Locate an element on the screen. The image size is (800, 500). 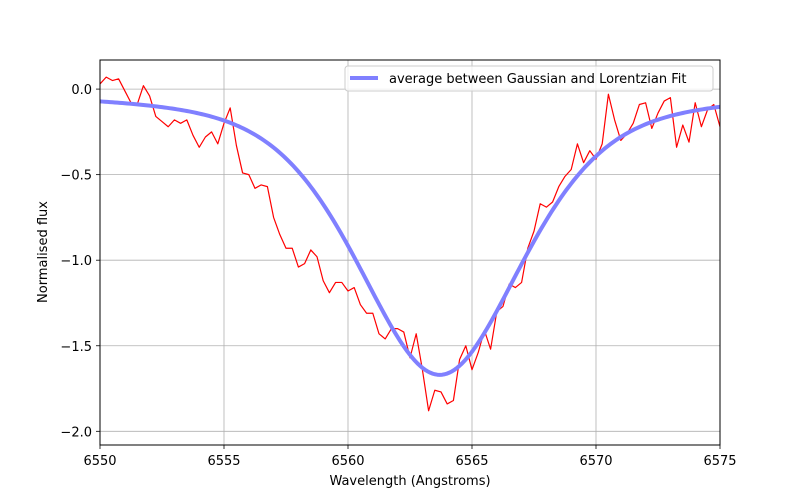
y-tick-label: −1.0 is located at coordinates (76, 261).